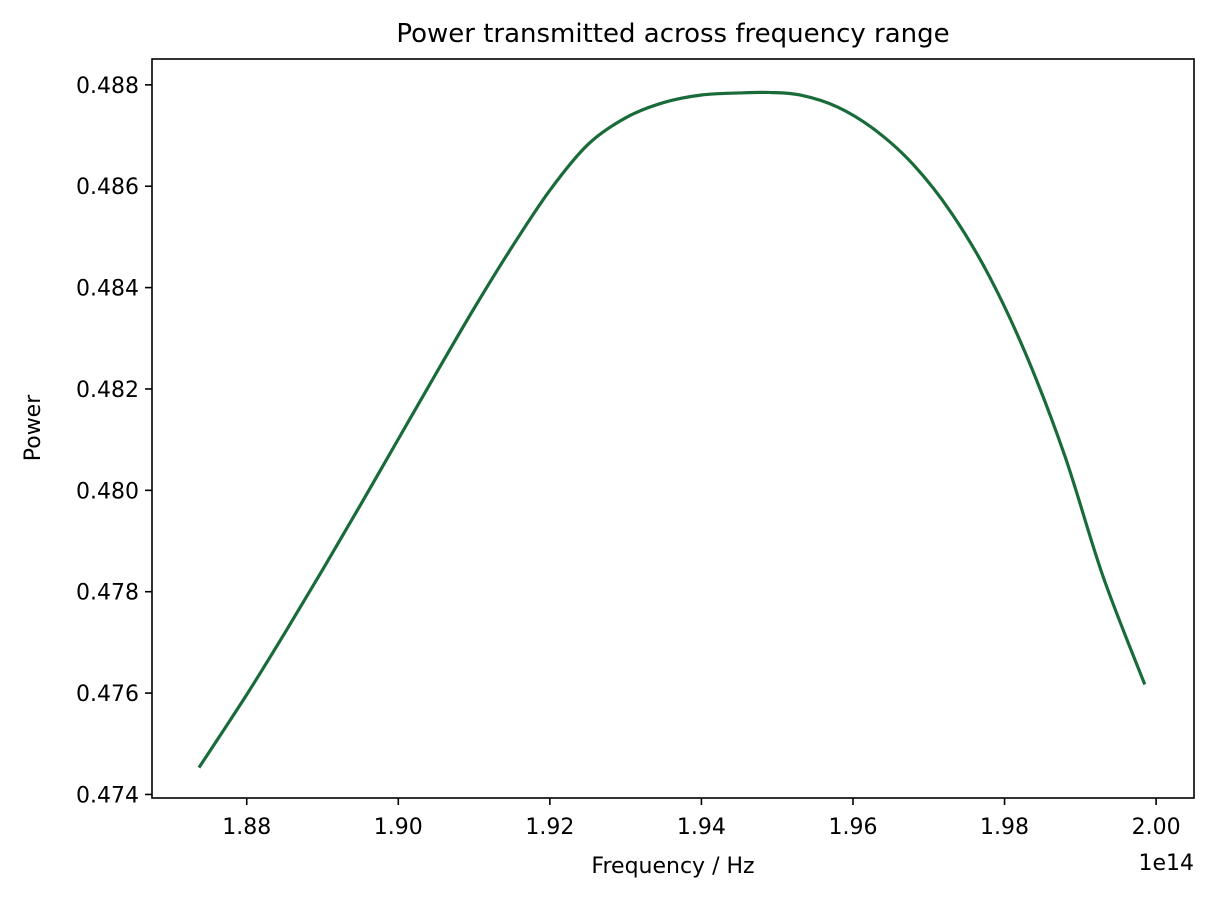 The width and height of the screenshot is (1213, 900). Describe the element at coordinates (107, 491) in the screenshot. I see `y-tick-label: 0.480` at that location.